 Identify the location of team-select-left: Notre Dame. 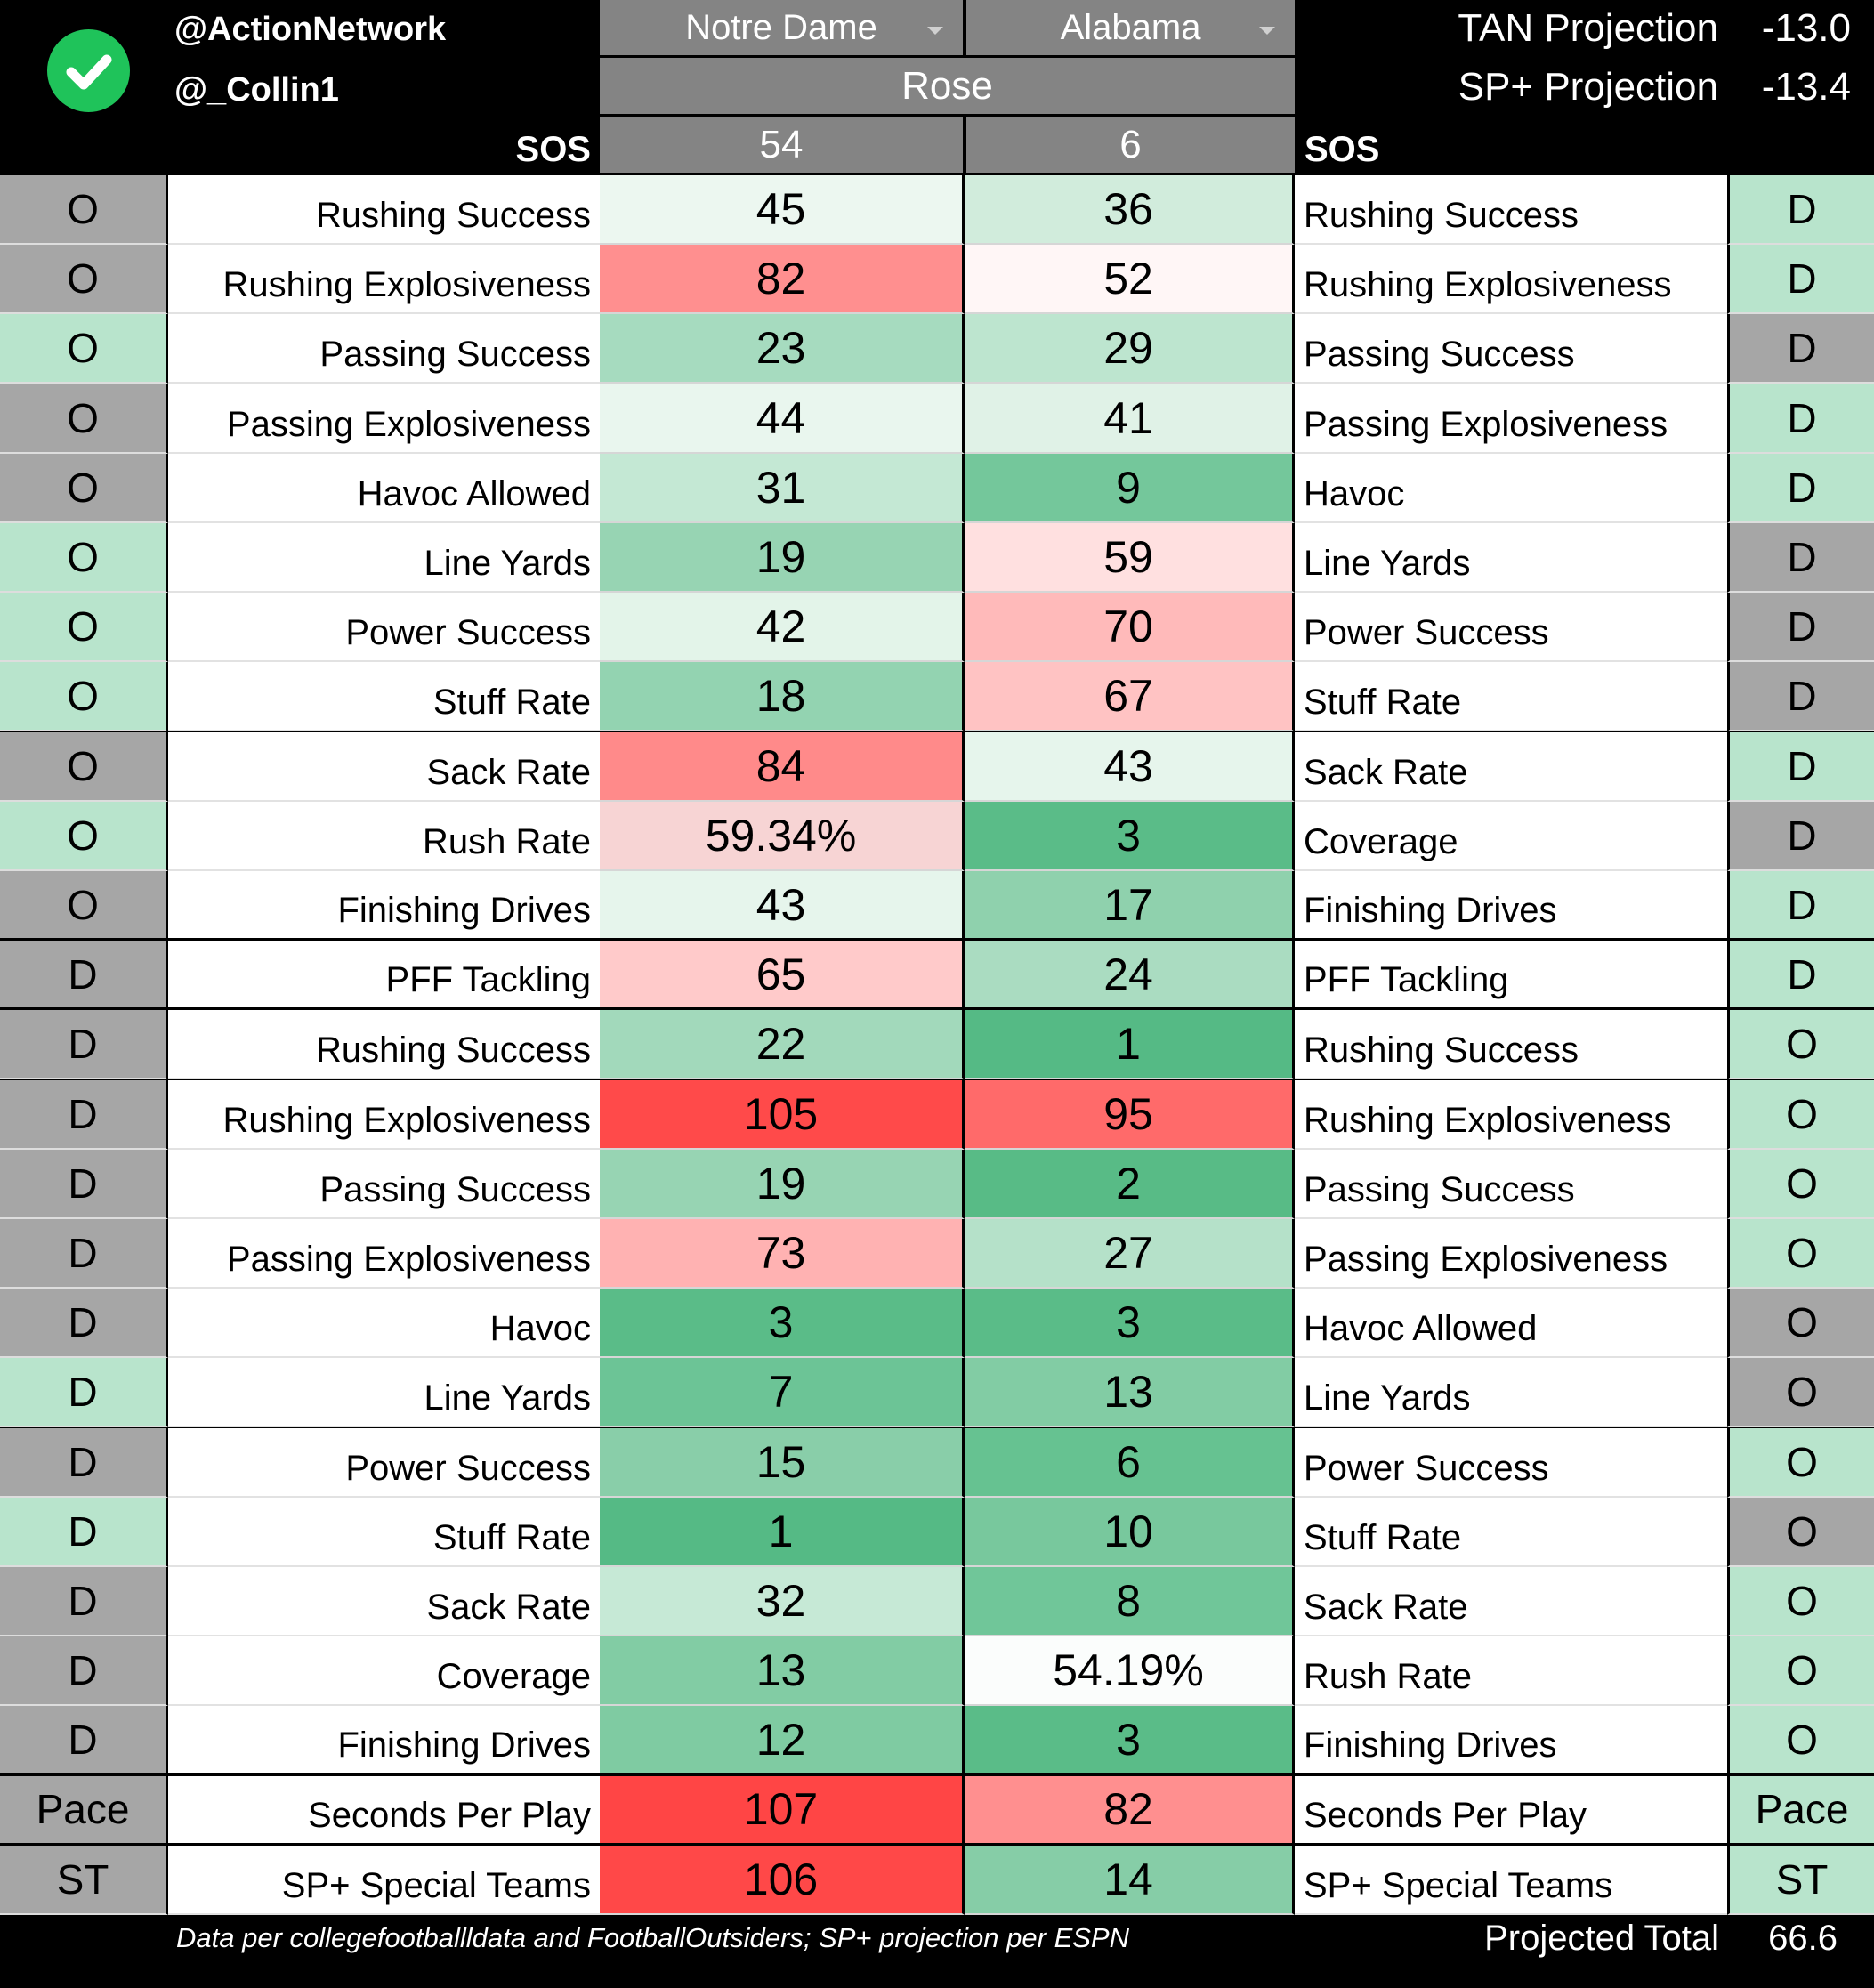
(781, 28).